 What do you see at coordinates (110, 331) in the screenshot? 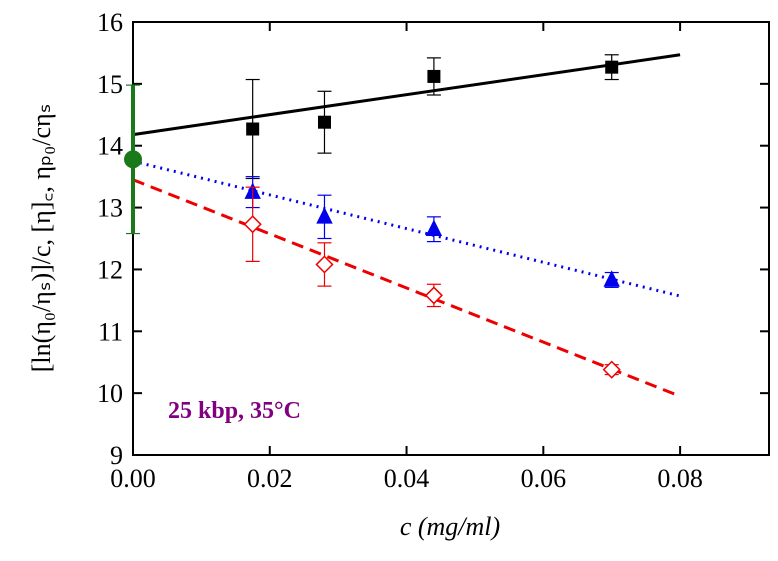
I see `y-tick-label: 11` at bounding box center [110, 331].